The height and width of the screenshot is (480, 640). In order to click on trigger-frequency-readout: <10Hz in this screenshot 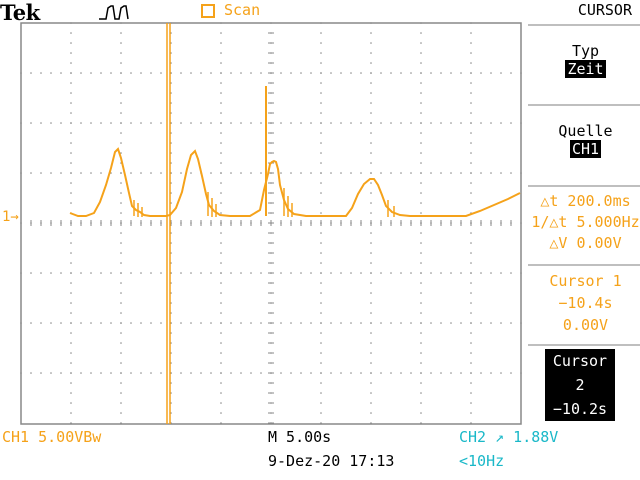, I will do `click(482, 461)`.